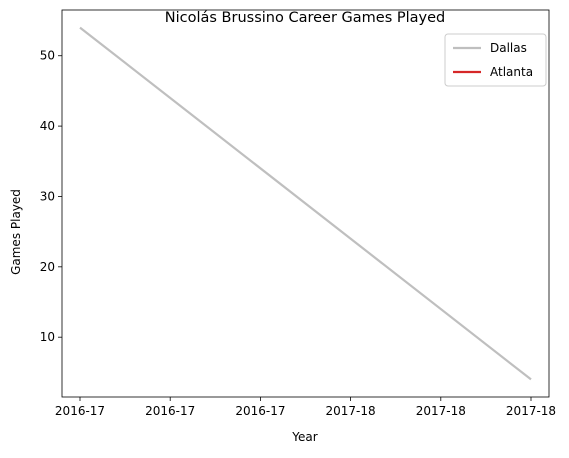 The width and height of the screenshot is (569, 458). Describe the element at coordinates (47, 267) in the screenshot. I see `y-tick-label: 20` at that location.